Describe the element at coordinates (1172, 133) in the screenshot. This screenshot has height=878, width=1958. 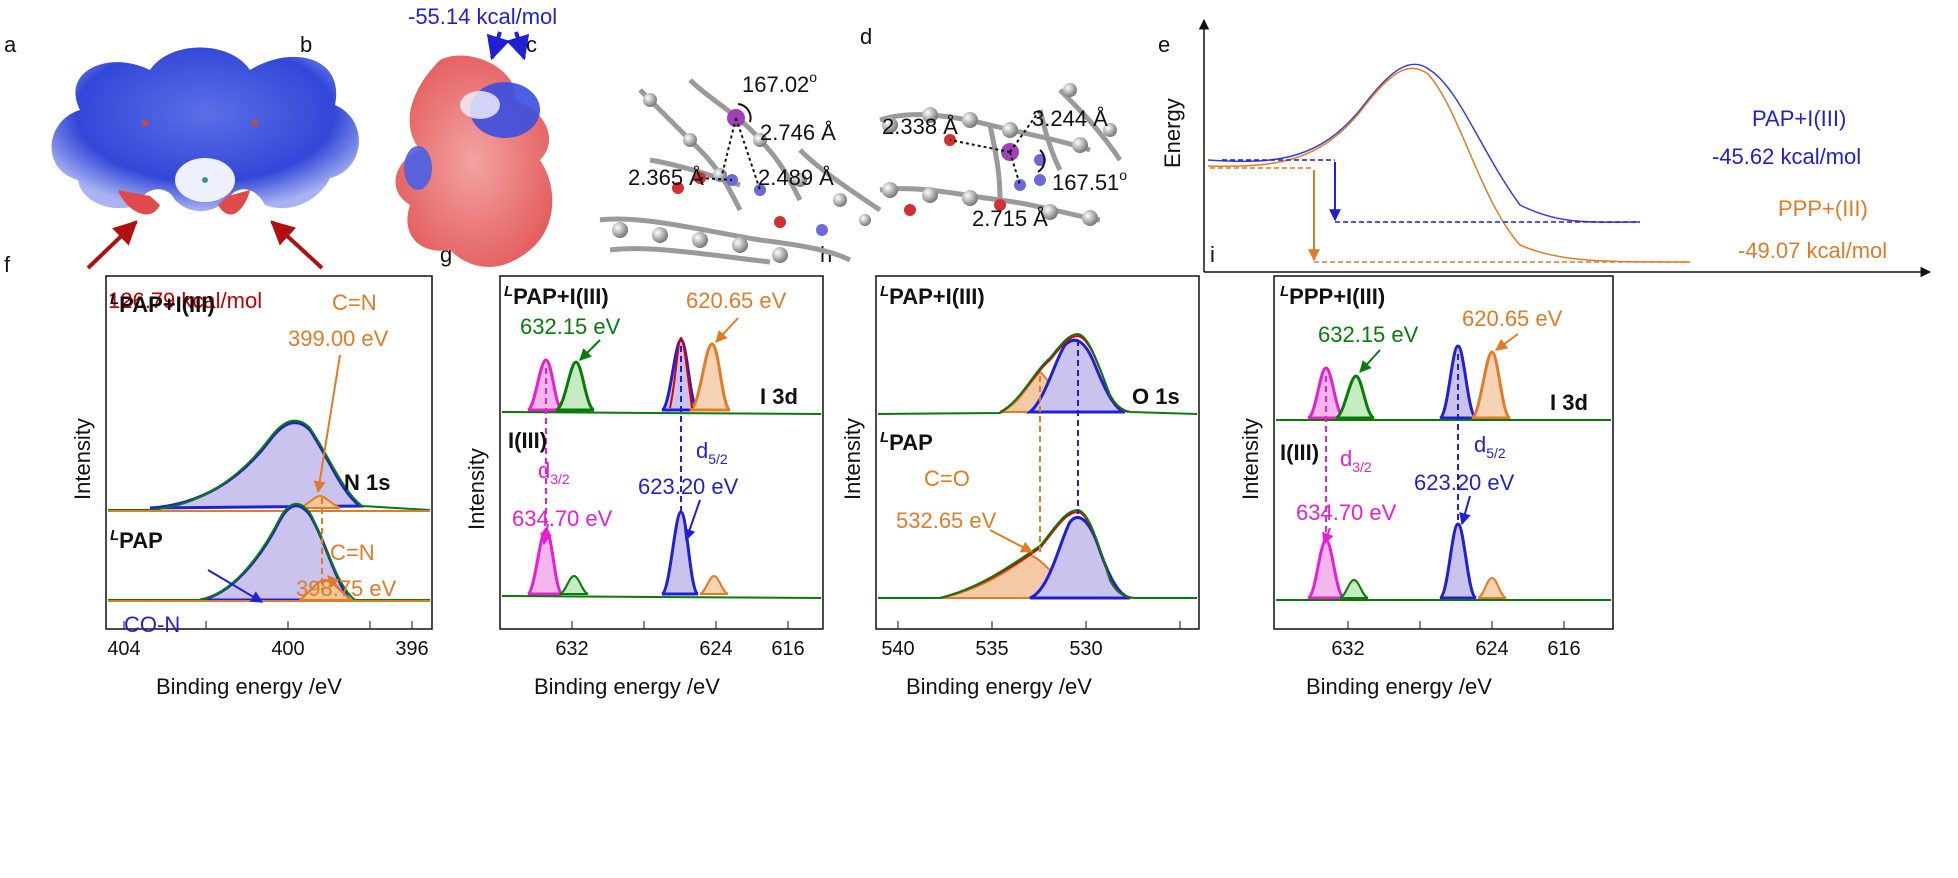
I see `energy-axis-label: Energy` at that location.